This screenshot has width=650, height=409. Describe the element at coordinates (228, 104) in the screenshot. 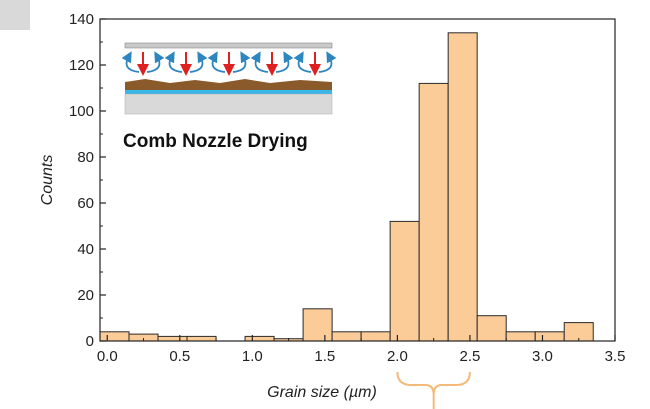

I see `substrate-layer` at that location.